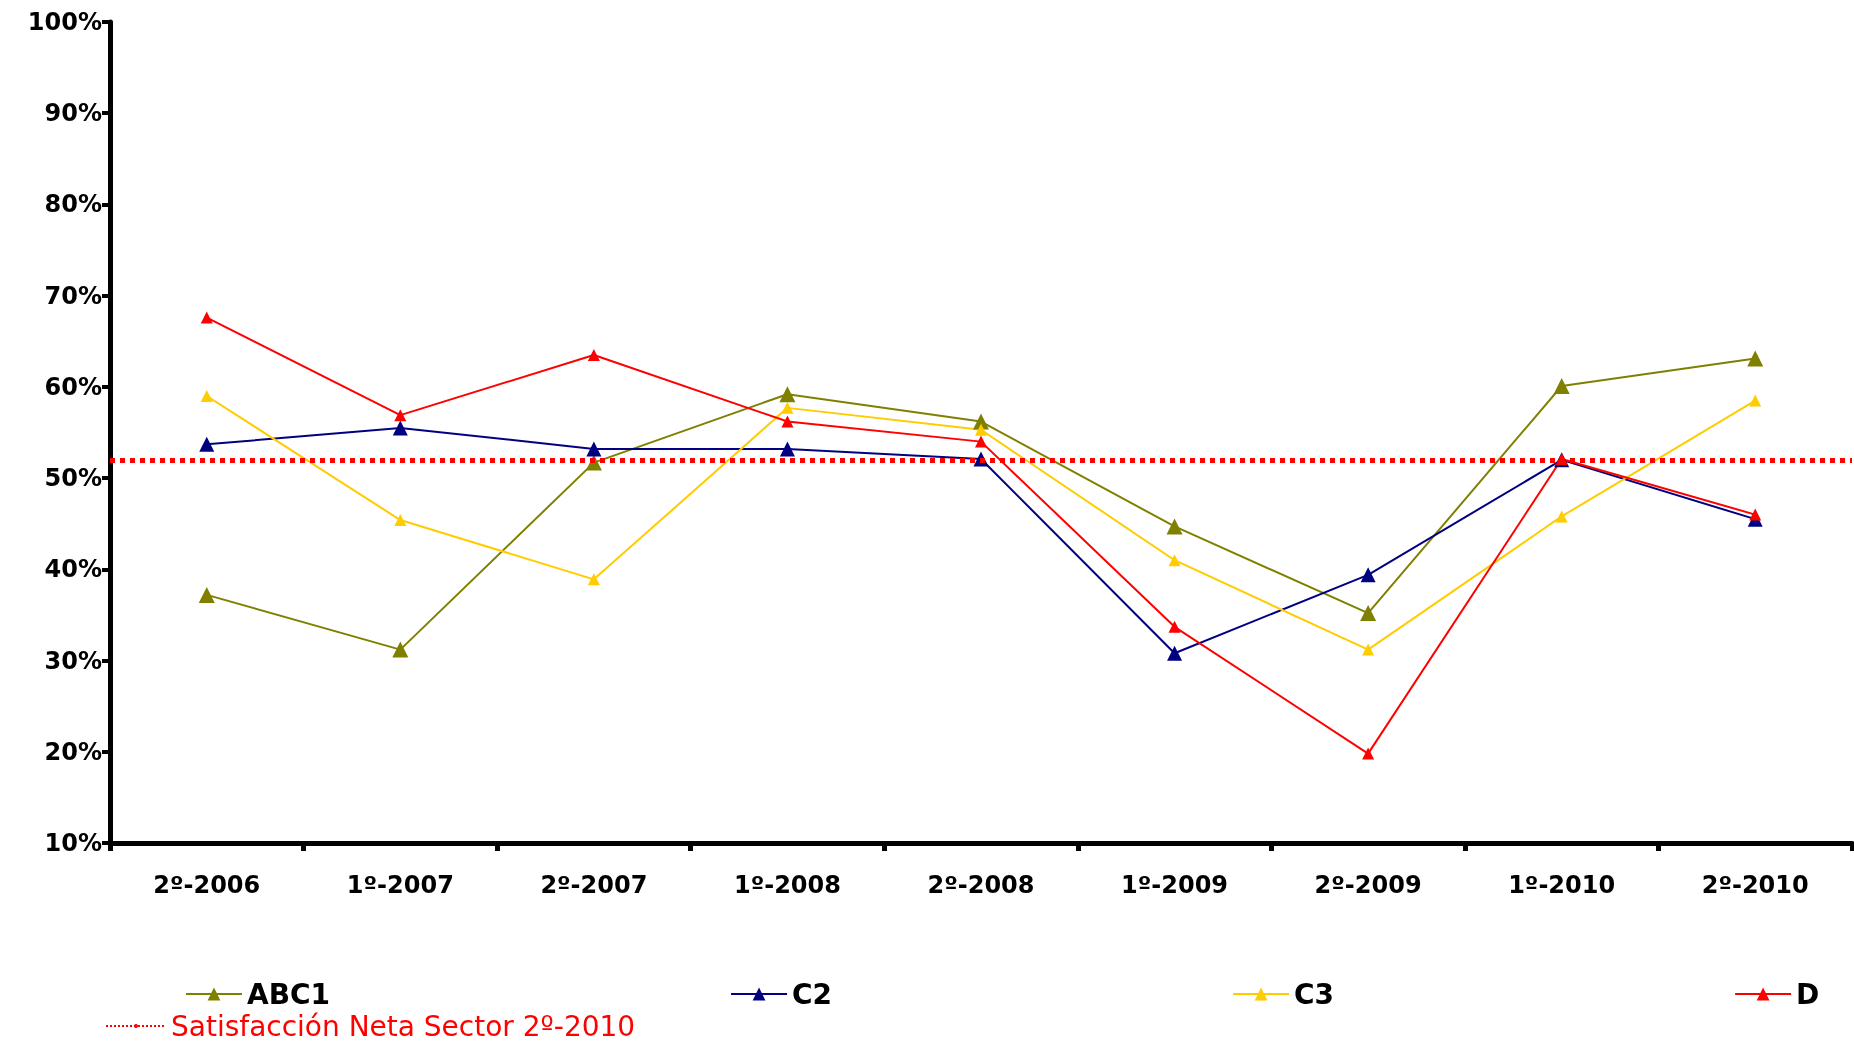 Image resolution: width=1854 pixels, height=1043 pixels. What do you see at coordinates (73, 478) in the screenshot?
I see `y-tick-label: 50%` at bounding box center [73, 478].